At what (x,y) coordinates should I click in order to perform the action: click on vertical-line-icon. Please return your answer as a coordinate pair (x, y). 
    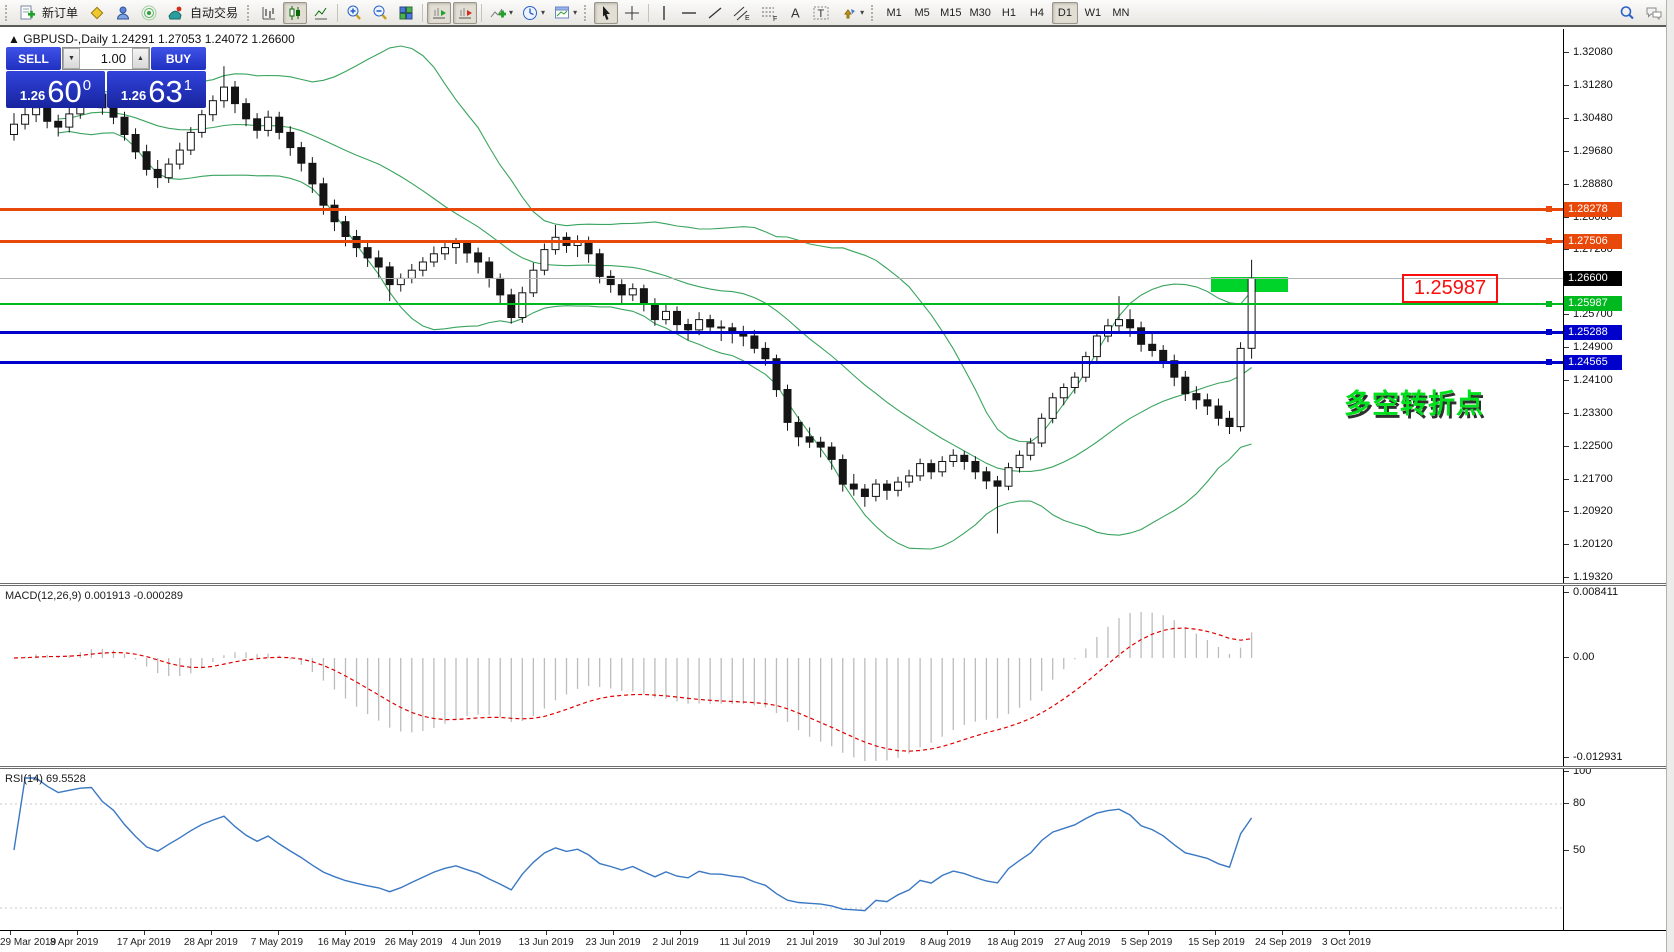
    Looking at the image, I should click on (664, 13).